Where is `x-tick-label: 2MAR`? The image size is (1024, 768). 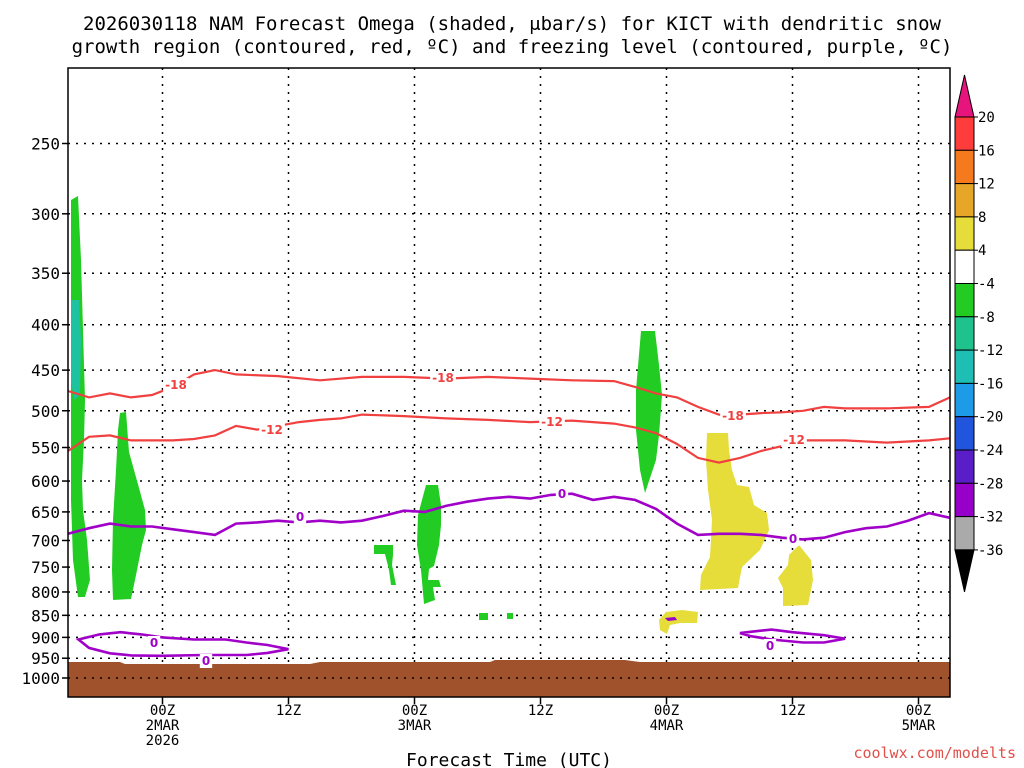 x-tick-label: 2MAR is located at coordinates (163, 726).